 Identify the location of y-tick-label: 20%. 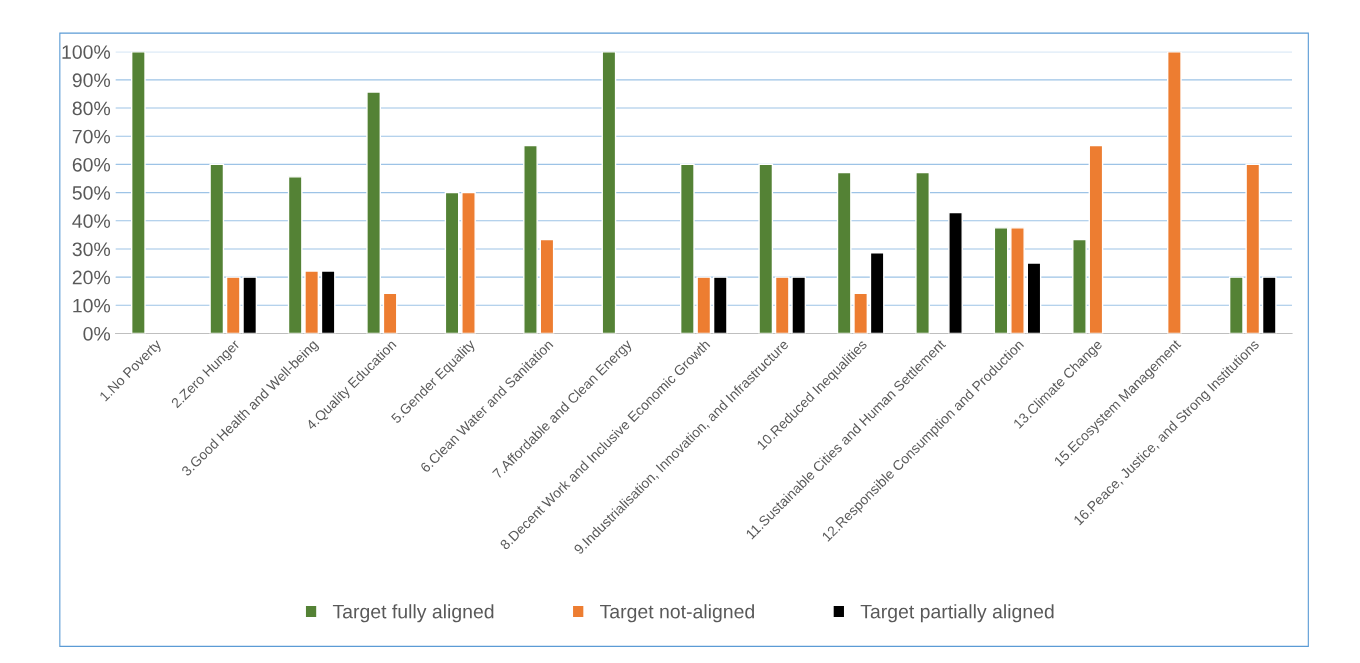
(91, 277).